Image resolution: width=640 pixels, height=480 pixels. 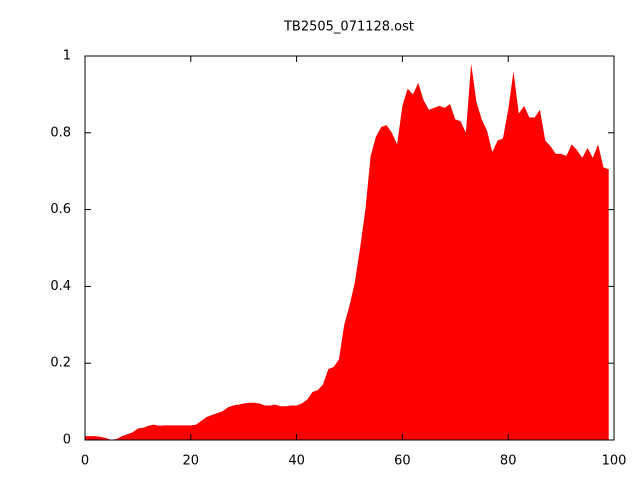 I want to click on chart-title: TB2505_071128.ost, so click(x=348, y=27).